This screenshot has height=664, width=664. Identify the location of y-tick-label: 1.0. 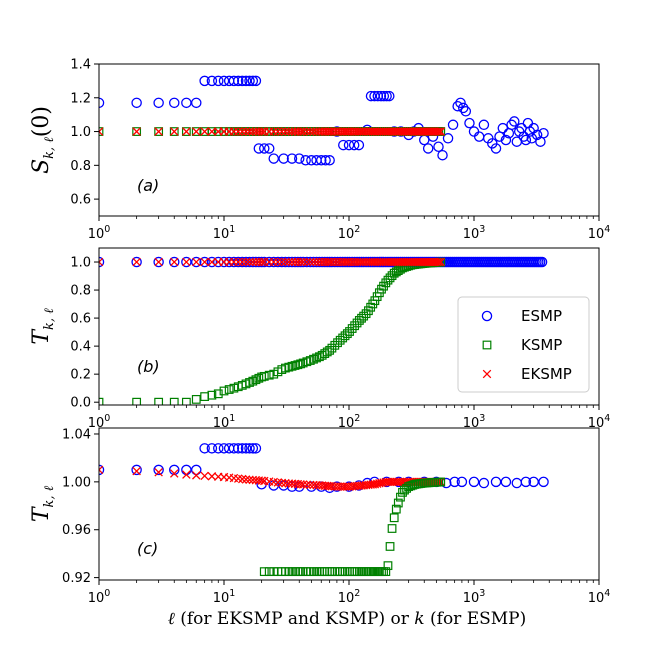
(80, 263).